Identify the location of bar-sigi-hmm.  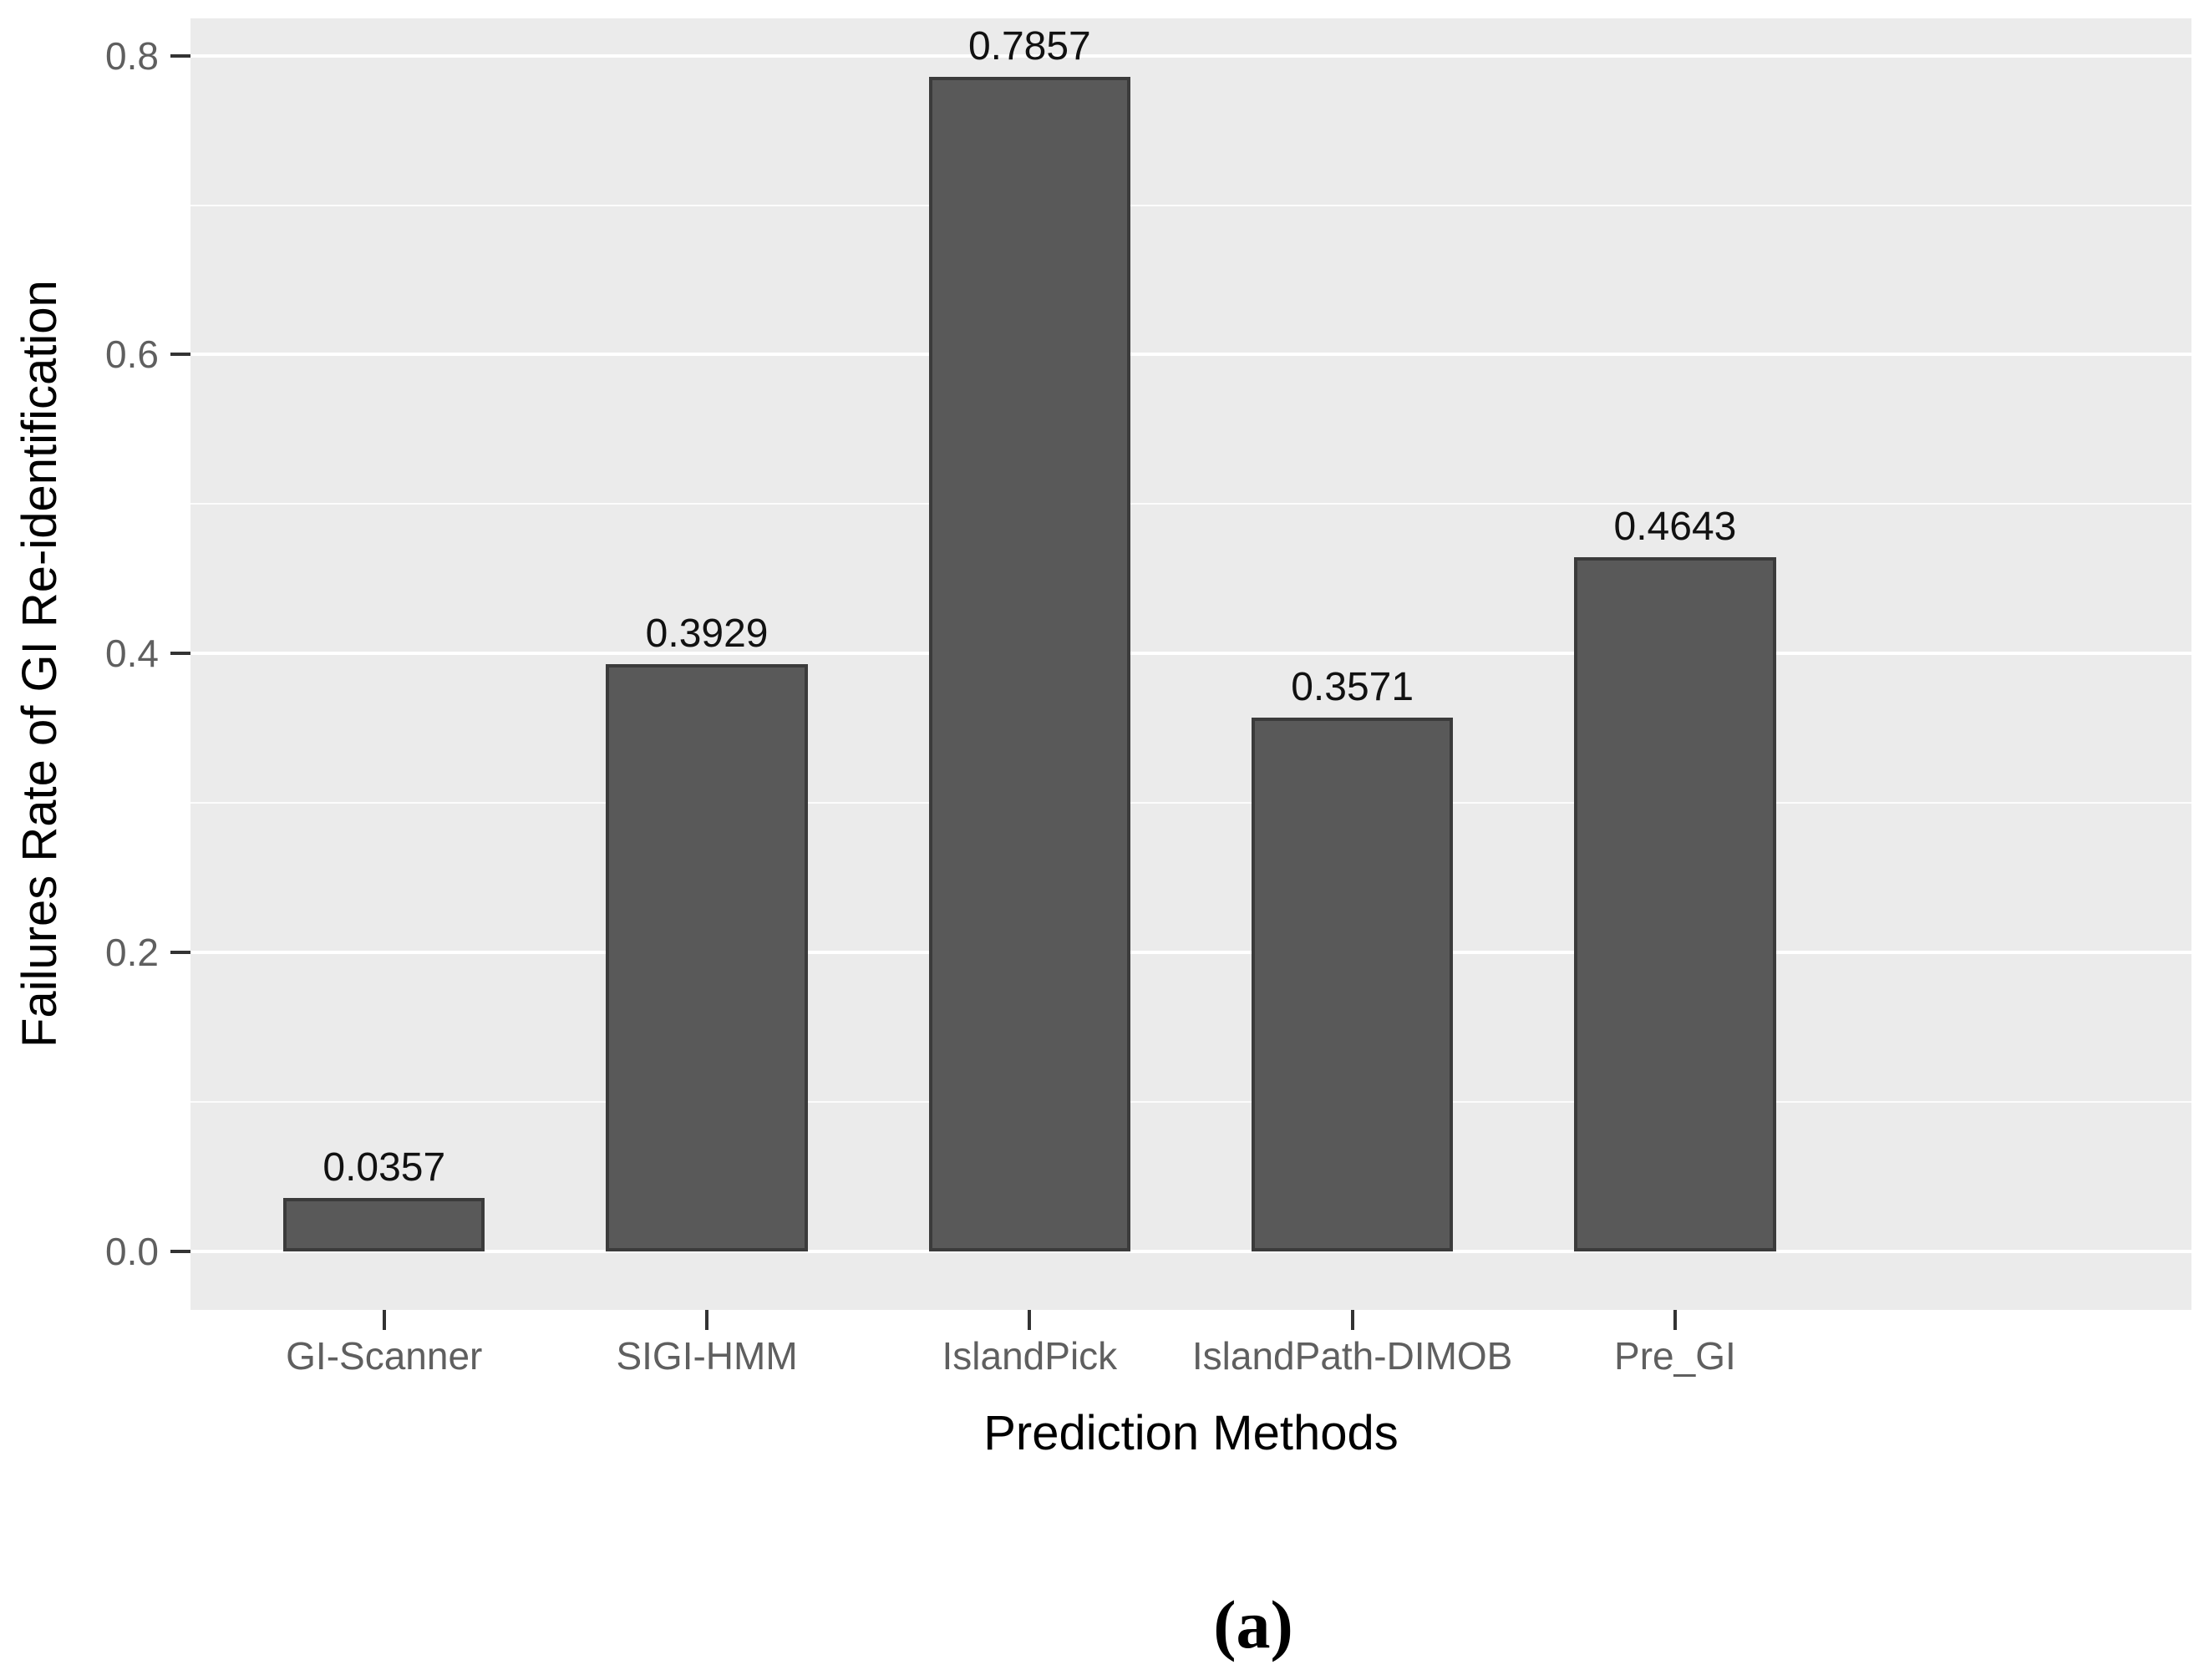
(707, 957).